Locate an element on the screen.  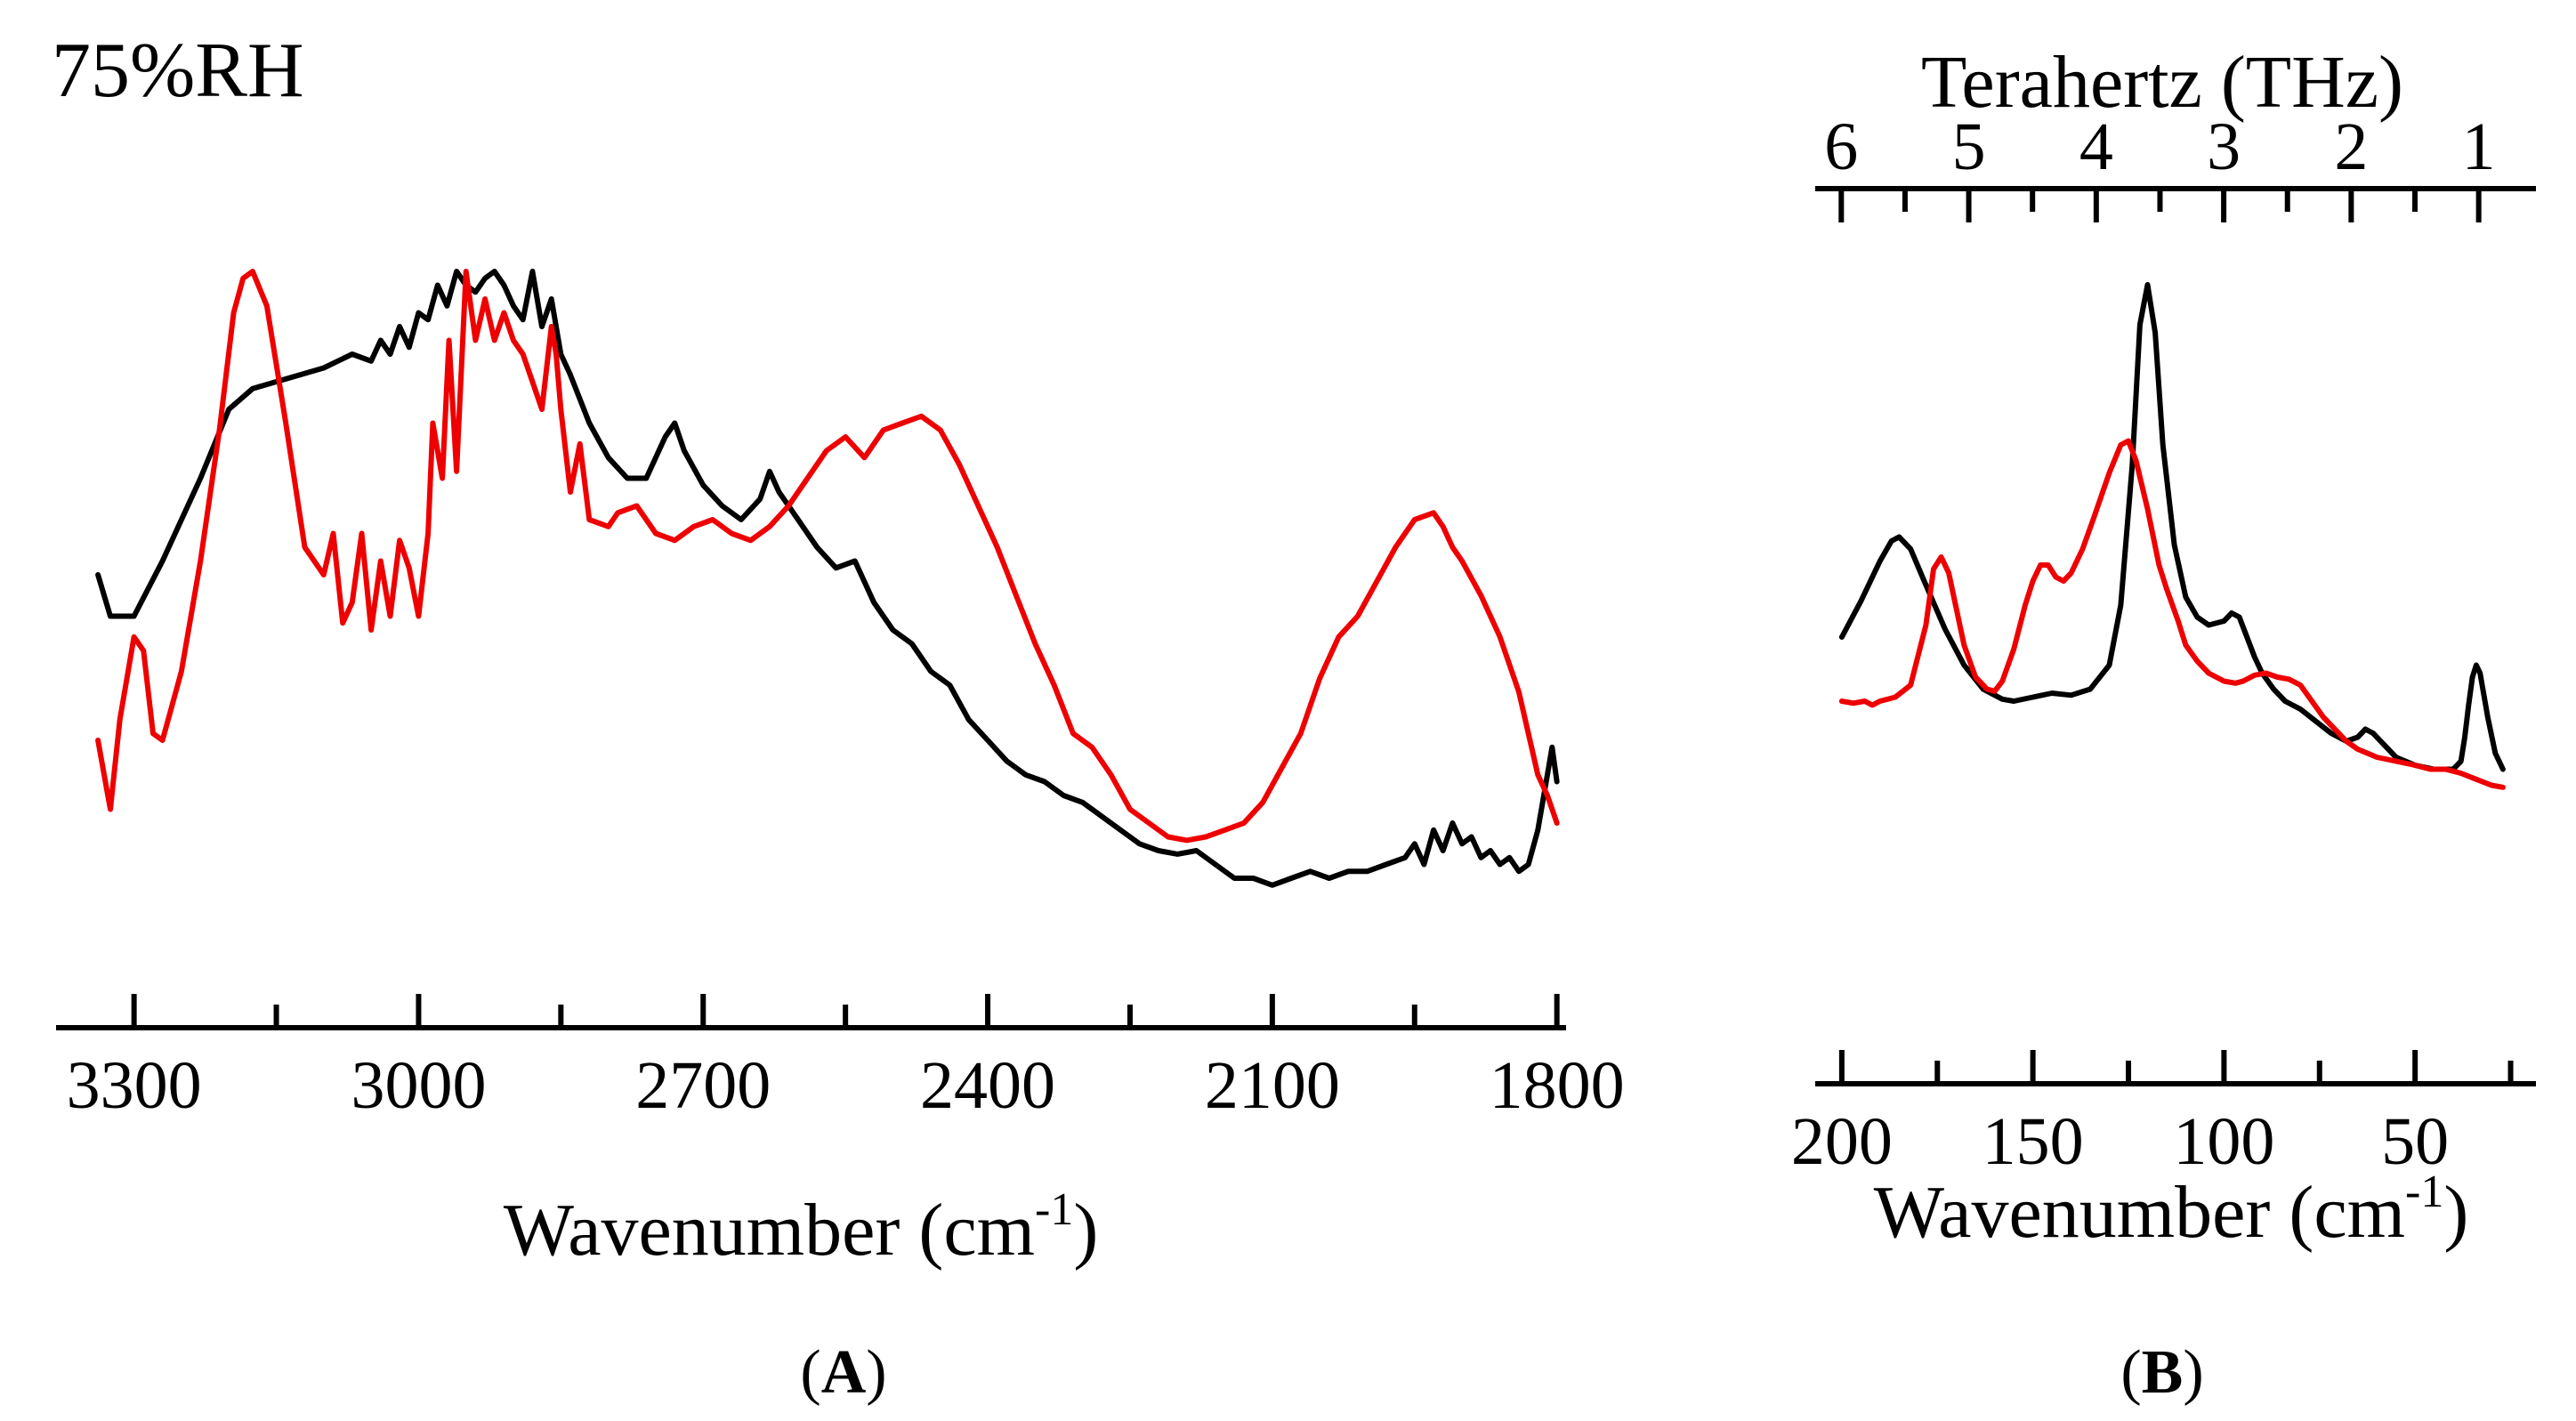
panel-b-caption: (B) is located at coordinates (2161, 1372).